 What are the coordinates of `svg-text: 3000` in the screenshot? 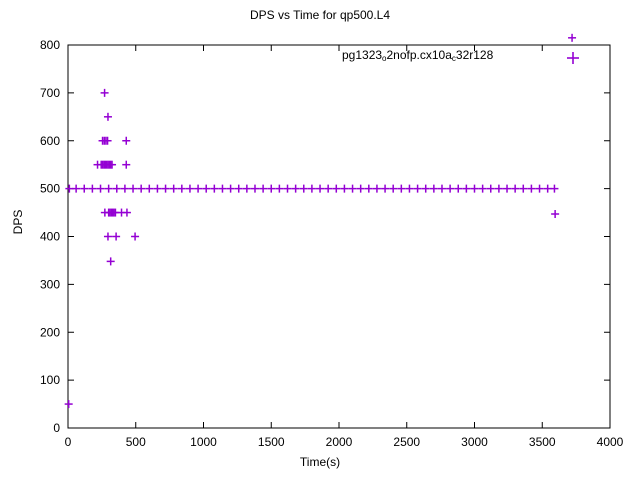 It's located at (474, 442).